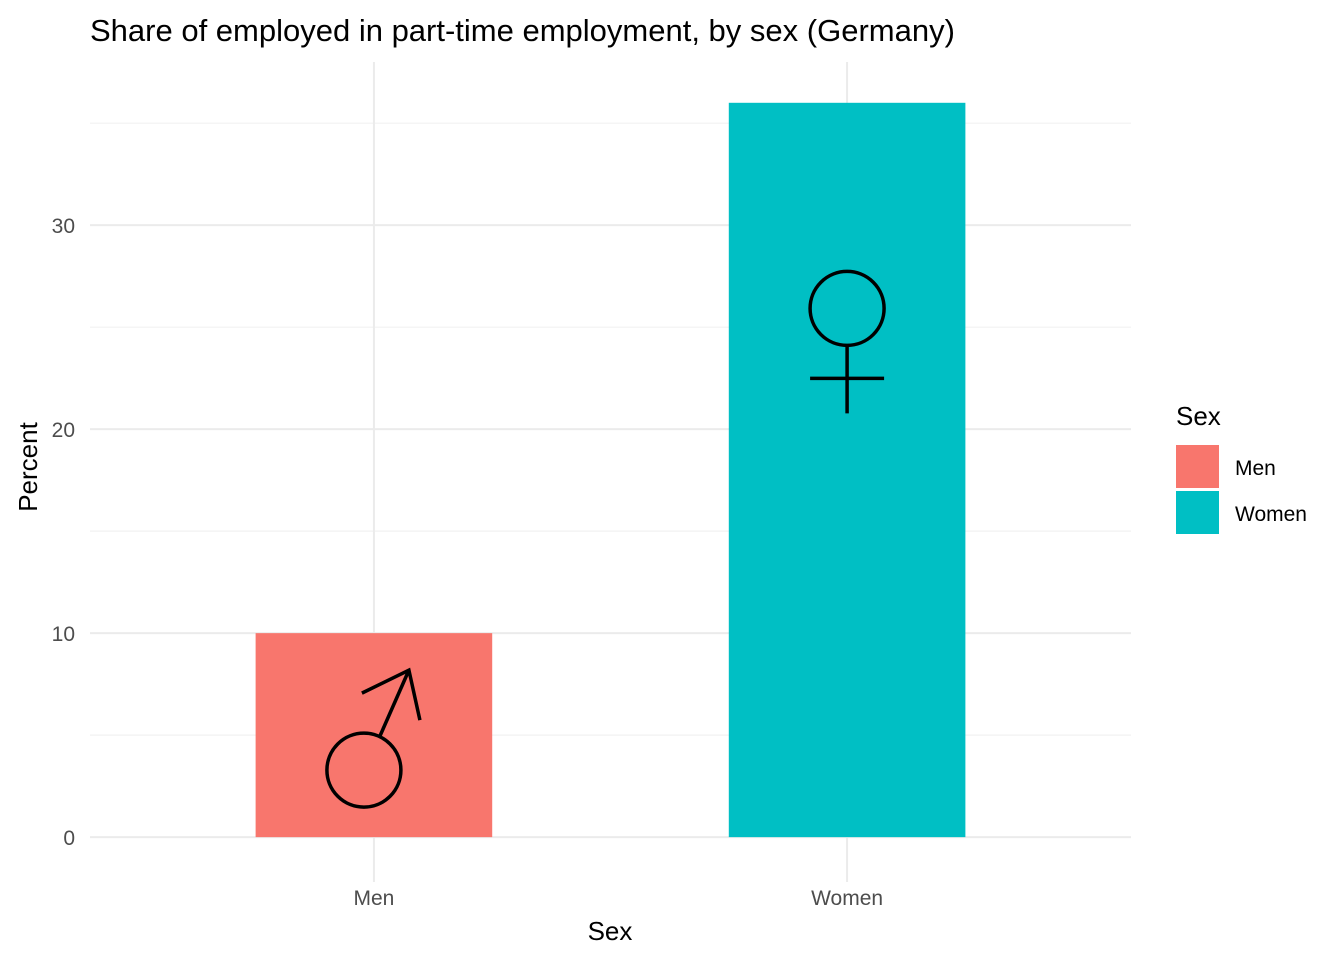  Describe the element at coordinates (847, 470) in the screenshot. I see `bar-women` at that location.